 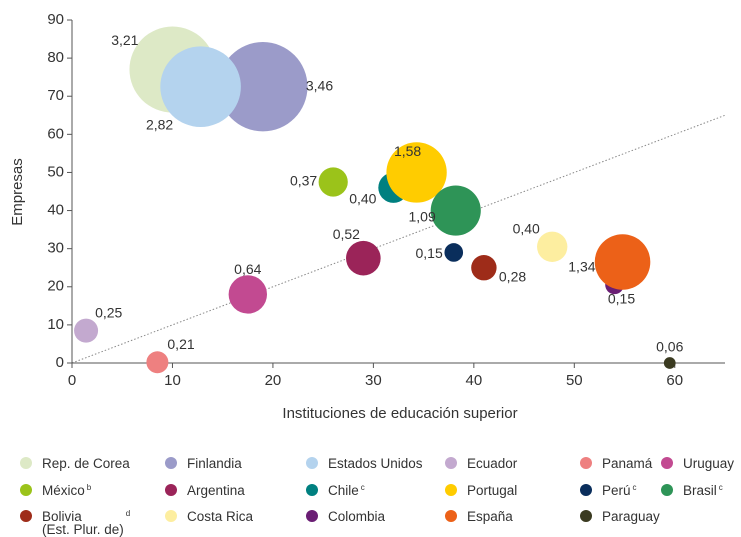 I want to click on y-tick-label: 60, so click(x=55, y=133).